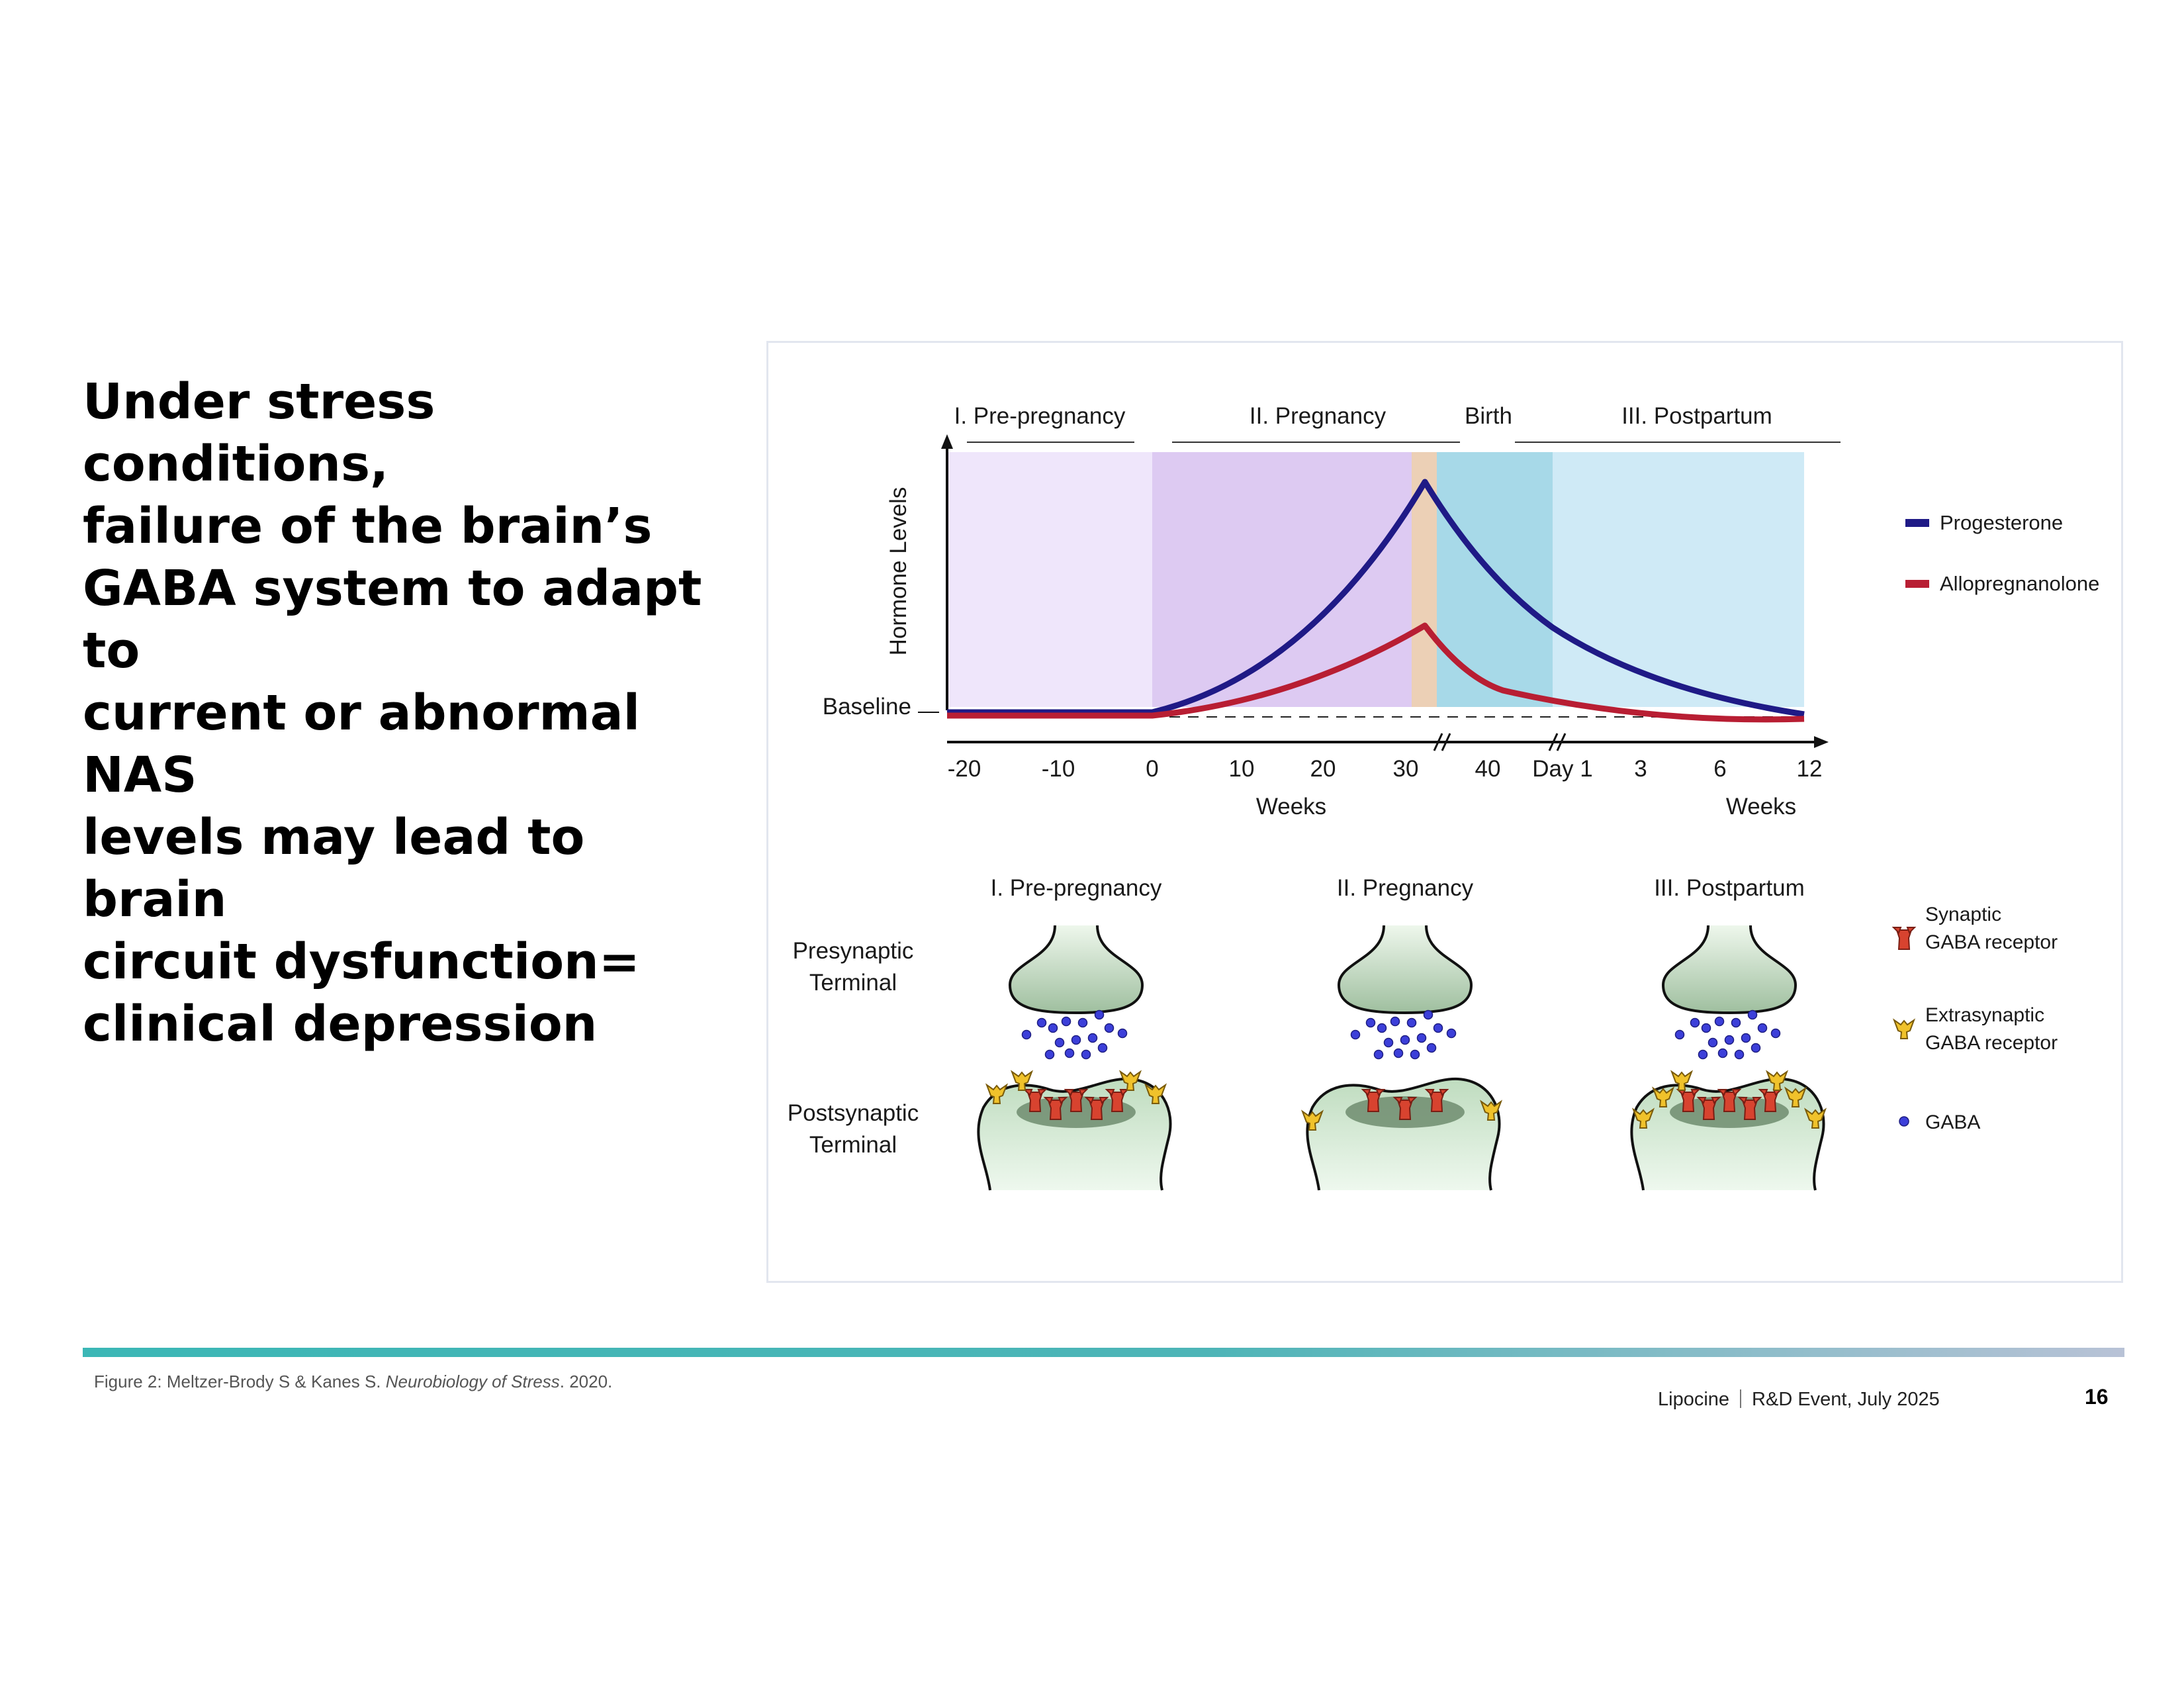  Describe the element at coordinates (472, 1381) in the screenshot. I see `citation-journal: Neurobiology of Stress` at that location.